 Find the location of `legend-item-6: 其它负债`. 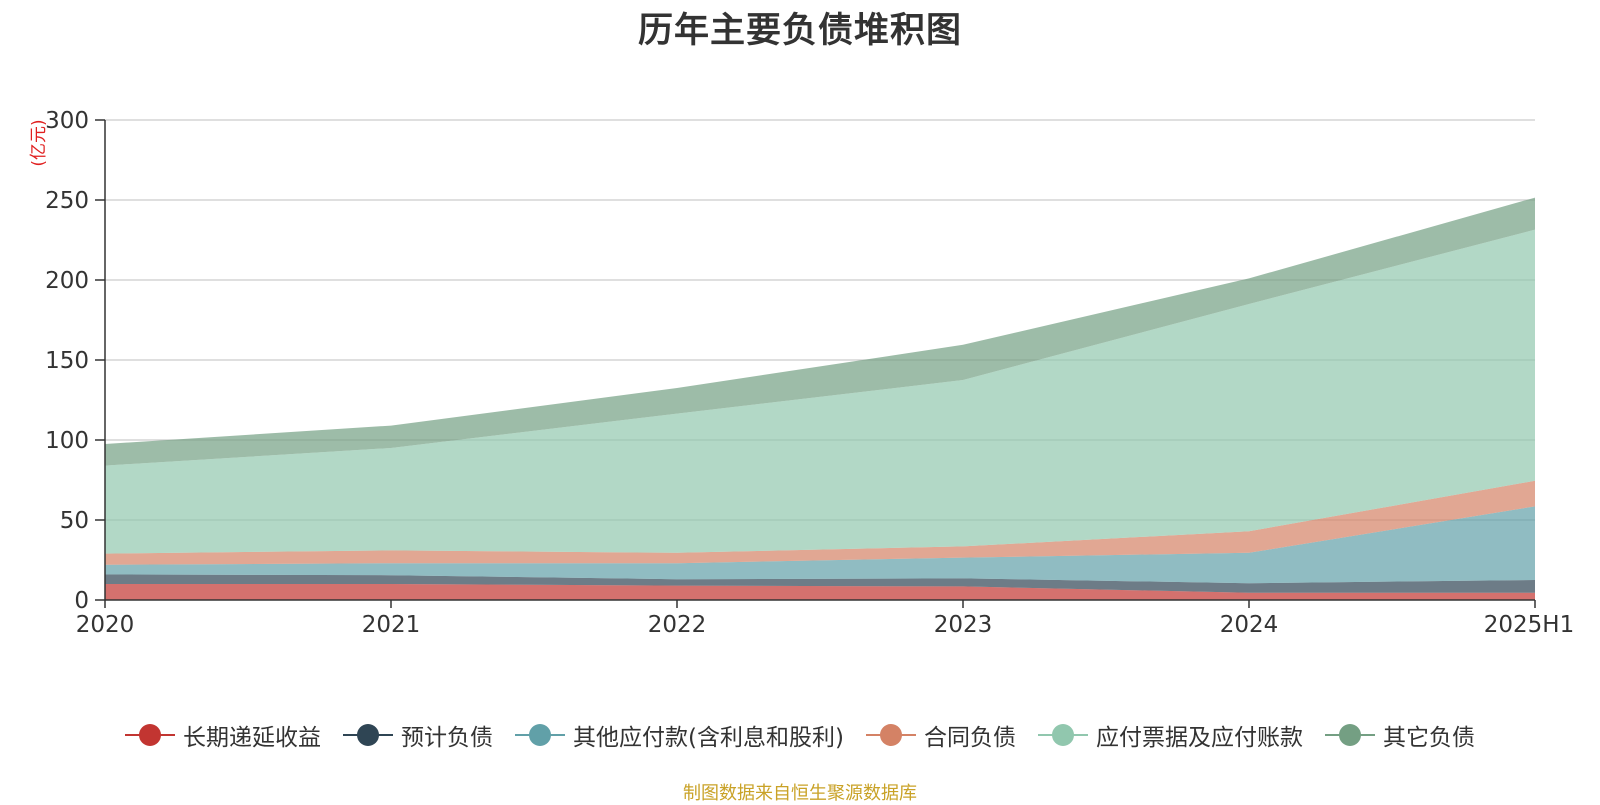

legend-item-6: 其它负债 is located at coordinates (1399, 735).